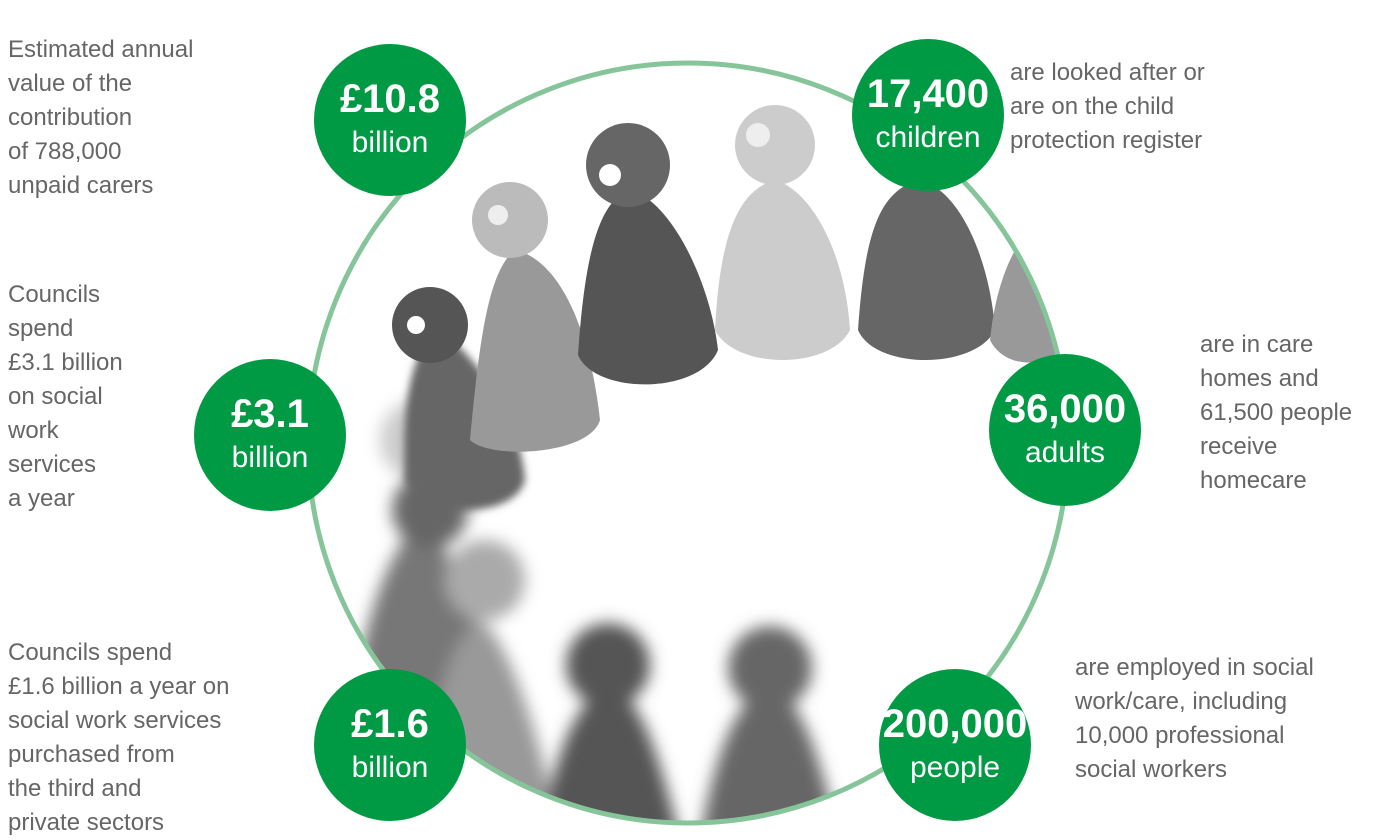 Image resolution: width=1397 pixels, height=839 pixels. I want to click on stat-description: a year, so click(41, 498).